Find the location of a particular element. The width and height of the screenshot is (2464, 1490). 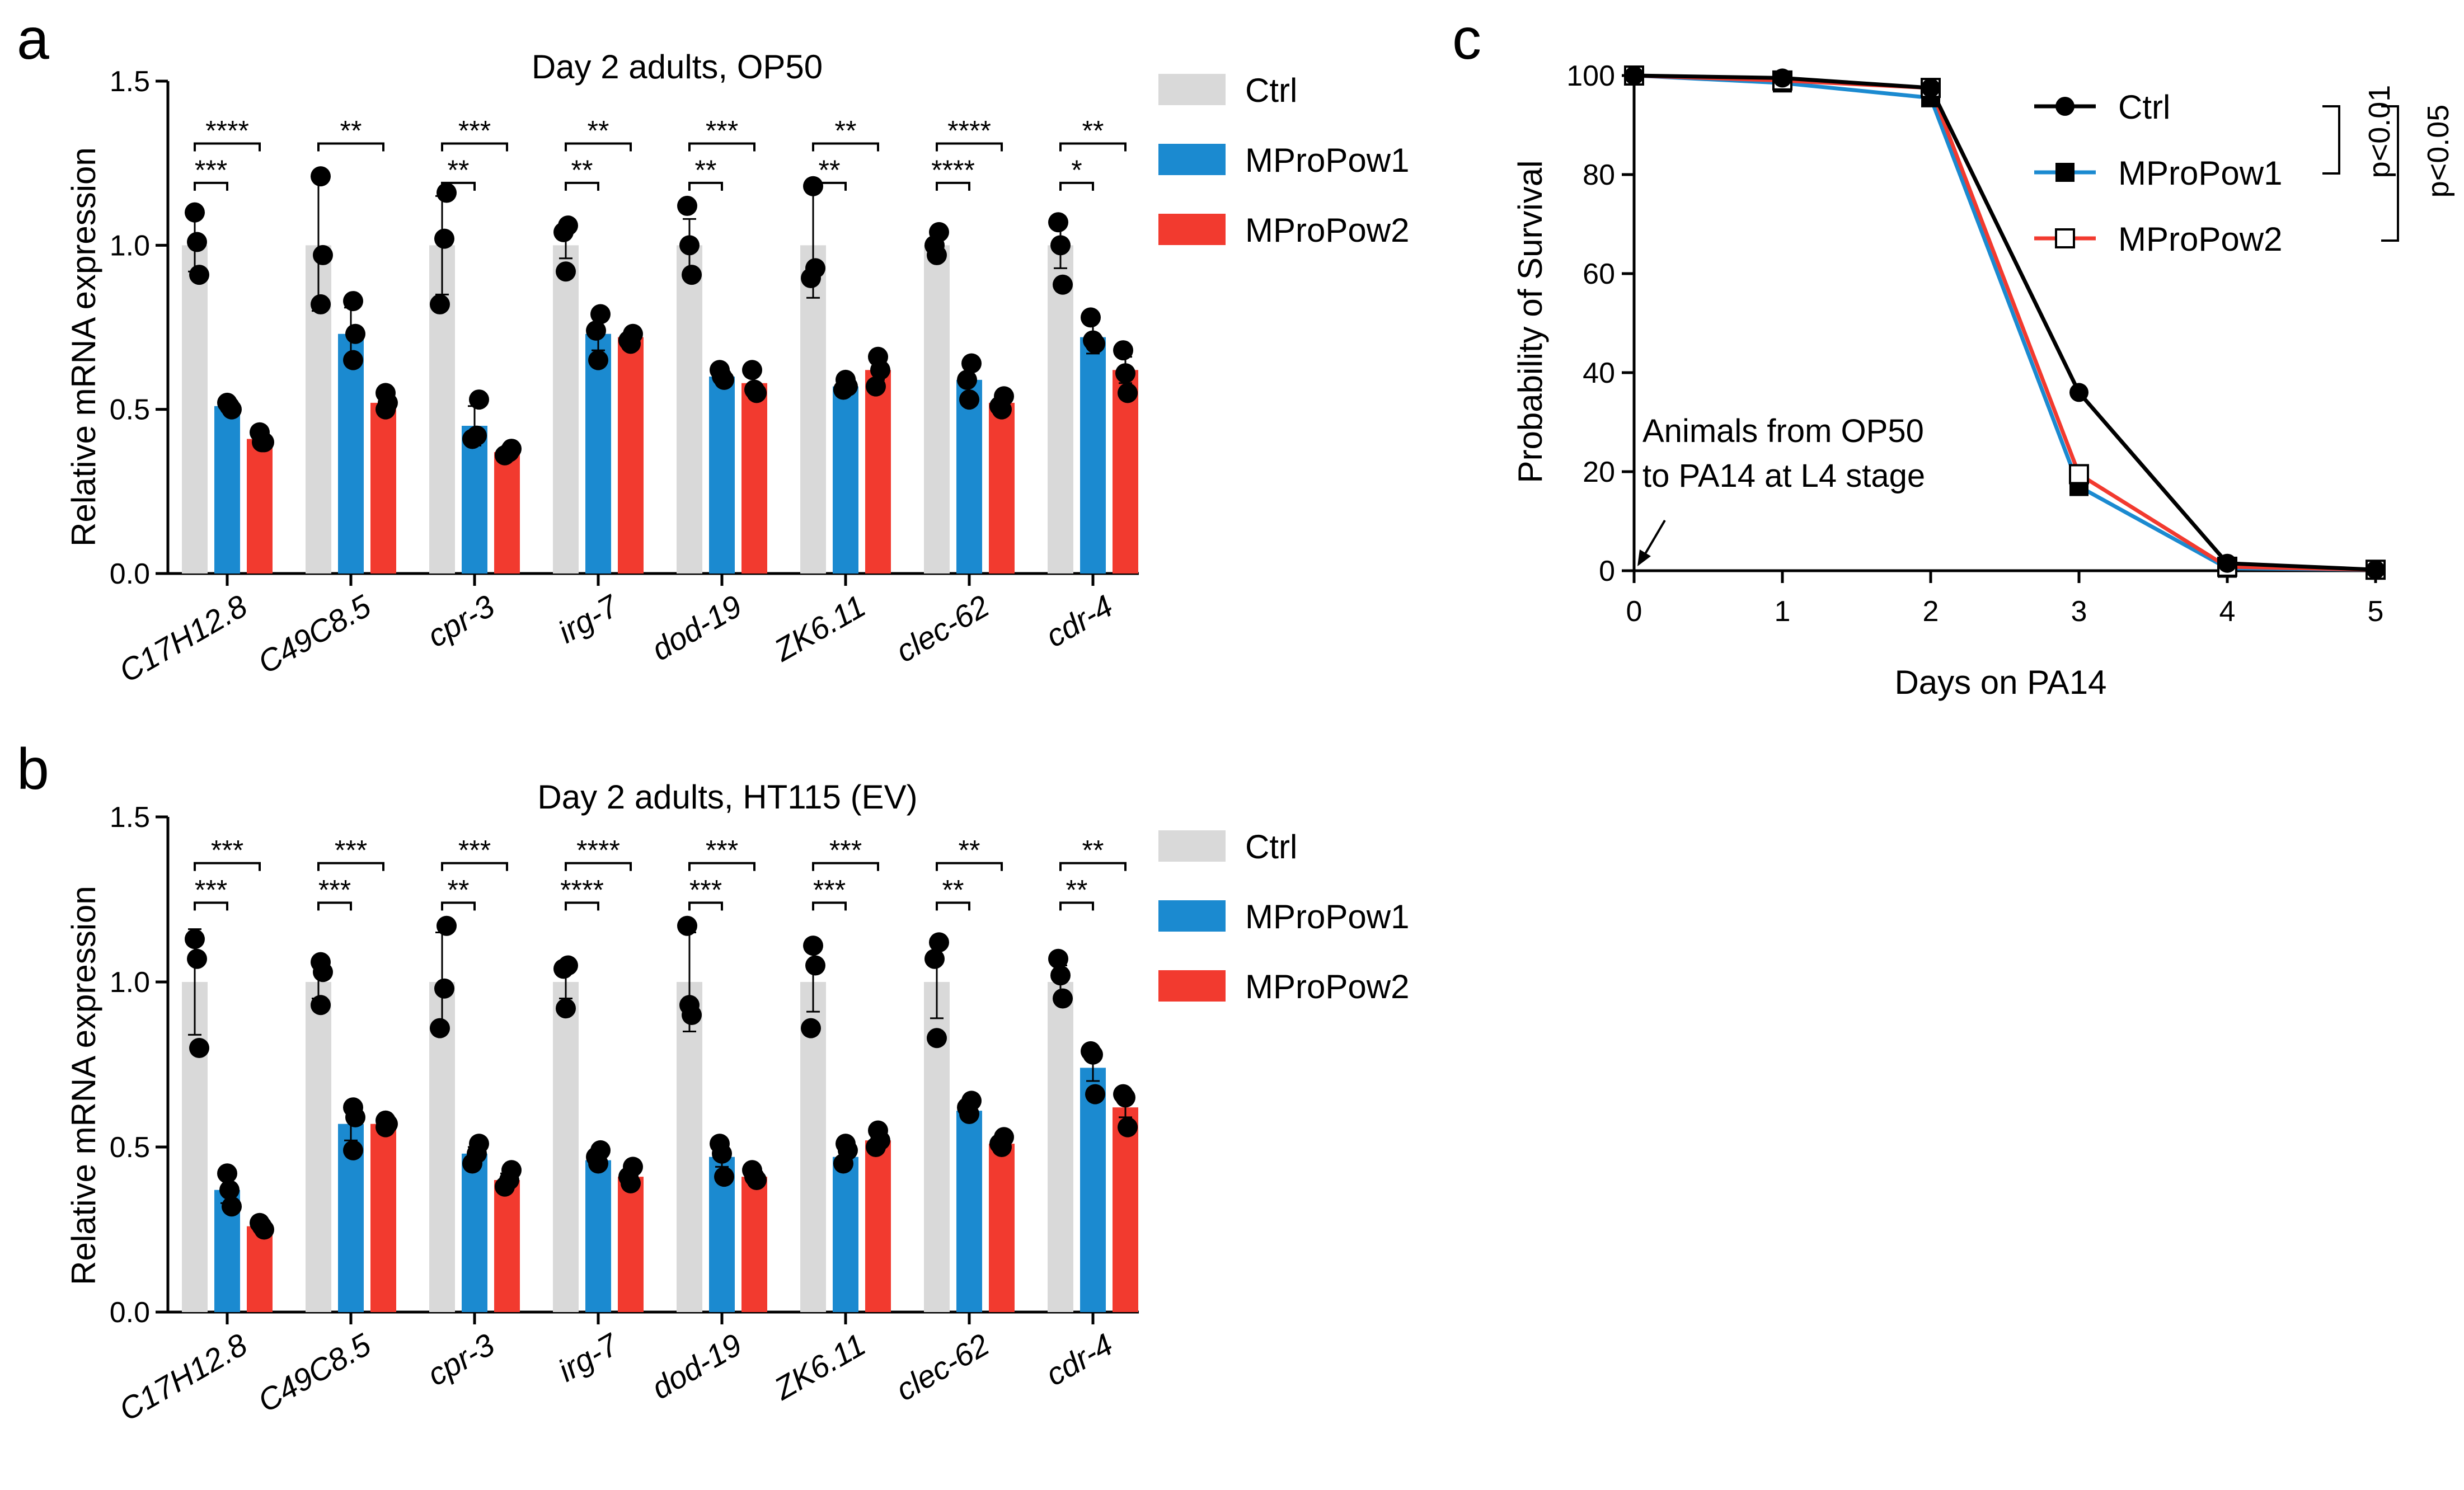

panel-a-ylabel: Relative mRNA expression is located at coordinates (83, 347).